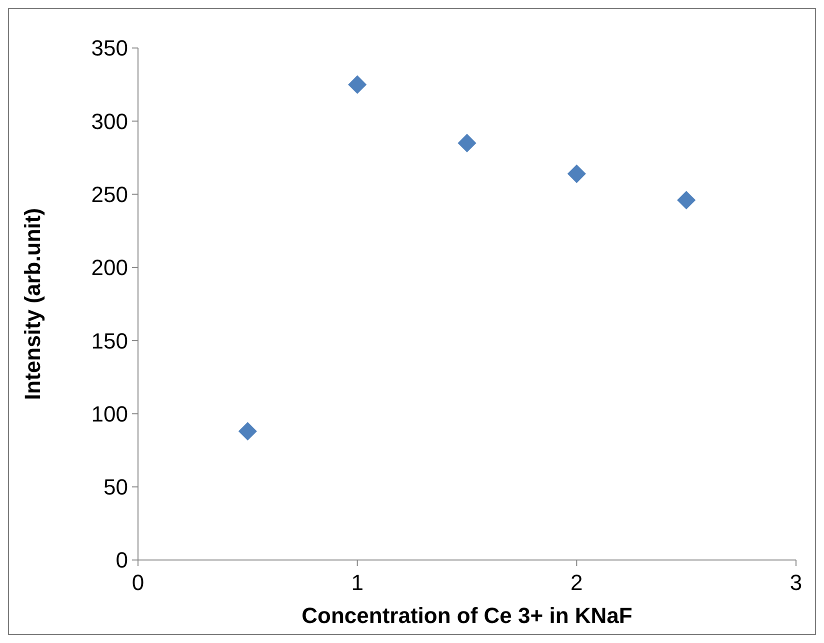  What do you see at coordinates (138, 582) in the screenshot?
I see `x-tick-label: 0` at bounding box center [138, 582].